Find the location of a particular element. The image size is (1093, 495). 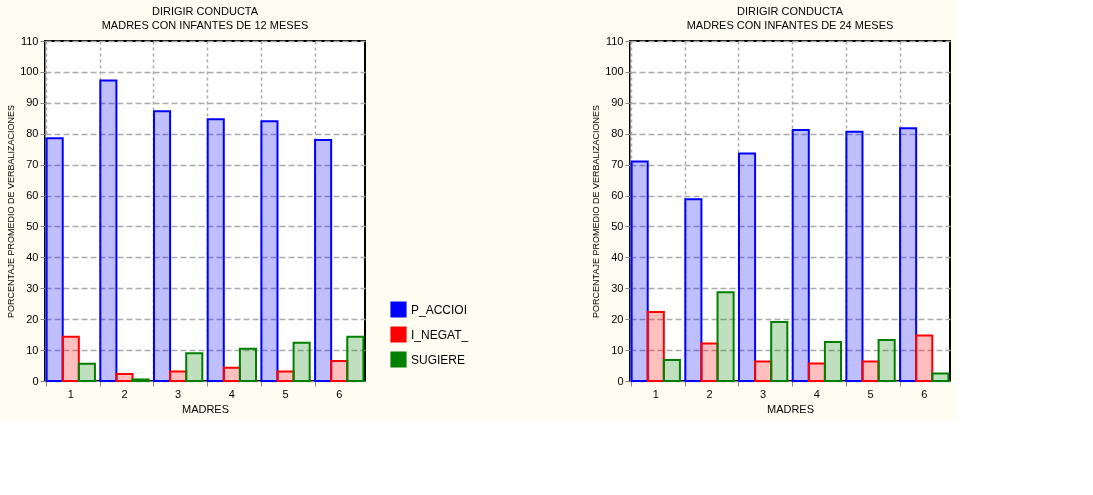

legend-label: SUGIERE is located at coordinates (438, 359).